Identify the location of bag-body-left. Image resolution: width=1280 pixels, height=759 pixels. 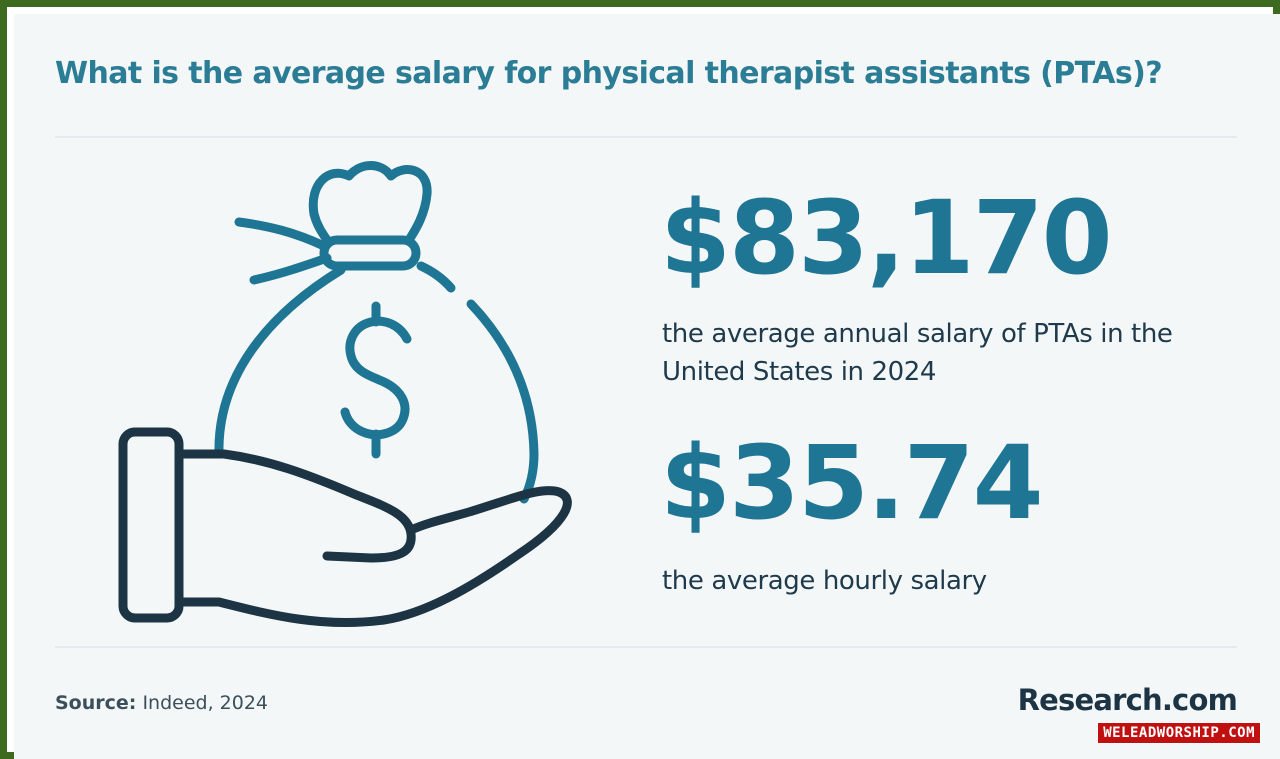
(280, 362).